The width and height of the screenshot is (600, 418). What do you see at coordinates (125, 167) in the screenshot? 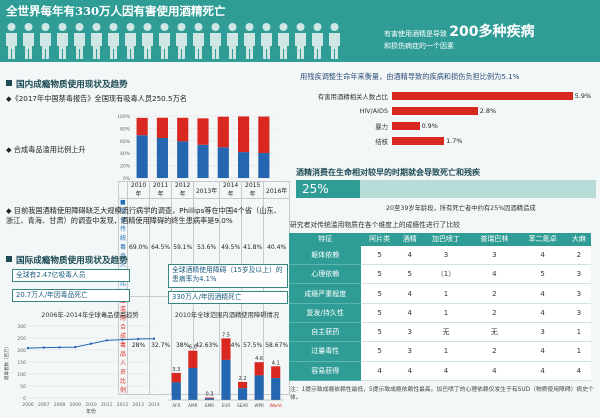
I see `y-tick-label: 20%` at bounding box center [125, 167].